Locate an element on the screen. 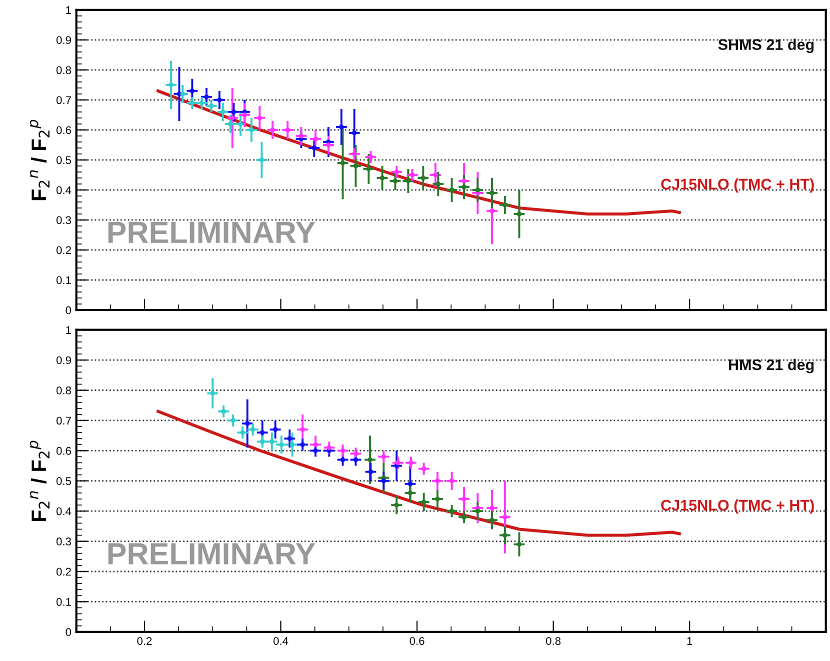  y-tick-label: 0.3 is located at coordinates (64, 542).